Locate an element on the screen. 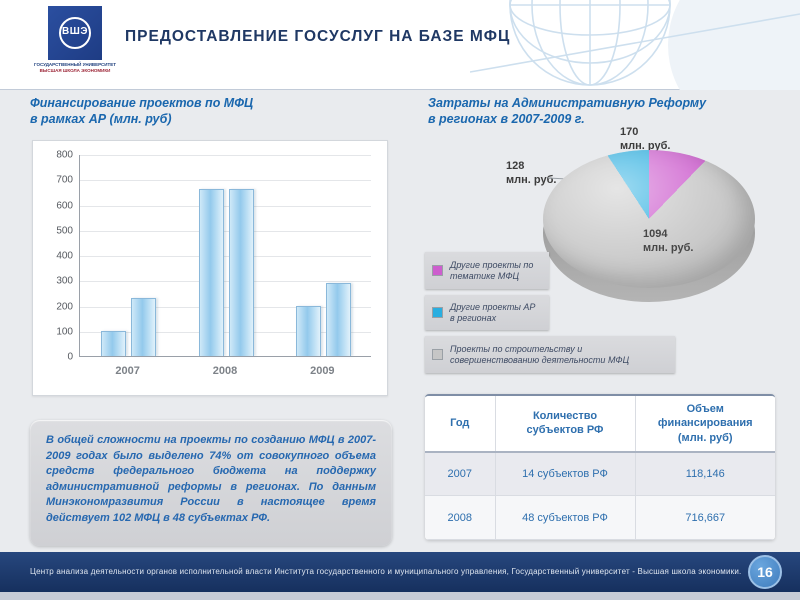 The width and height of the screenshot is (800, 600). bar-2009-series2 is located at coordinates (338, 319).